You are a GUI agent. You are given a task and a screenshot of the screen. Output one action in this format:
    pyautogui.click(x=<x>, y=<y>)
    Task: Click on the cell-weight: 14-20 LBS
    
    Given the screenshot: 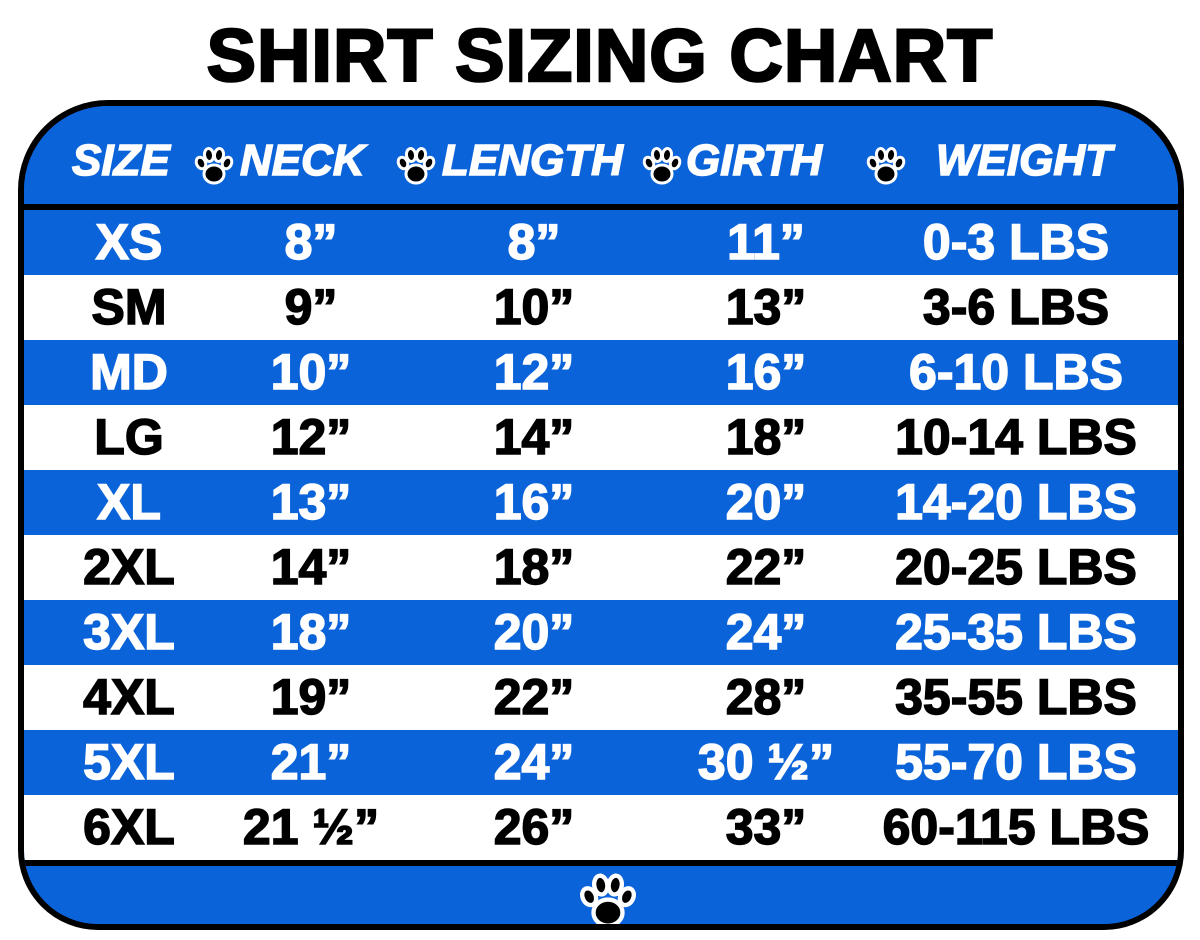 What is the action you would take?
    pyautogui.click(x=1015, y=502)
    